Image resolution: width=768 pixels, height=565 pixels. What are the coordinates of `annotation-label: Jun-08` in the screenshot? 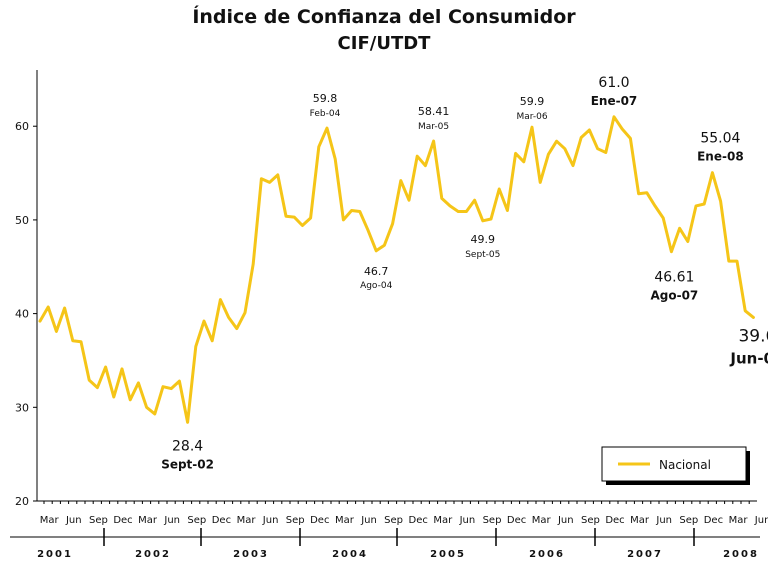 It's located at (748, 358).